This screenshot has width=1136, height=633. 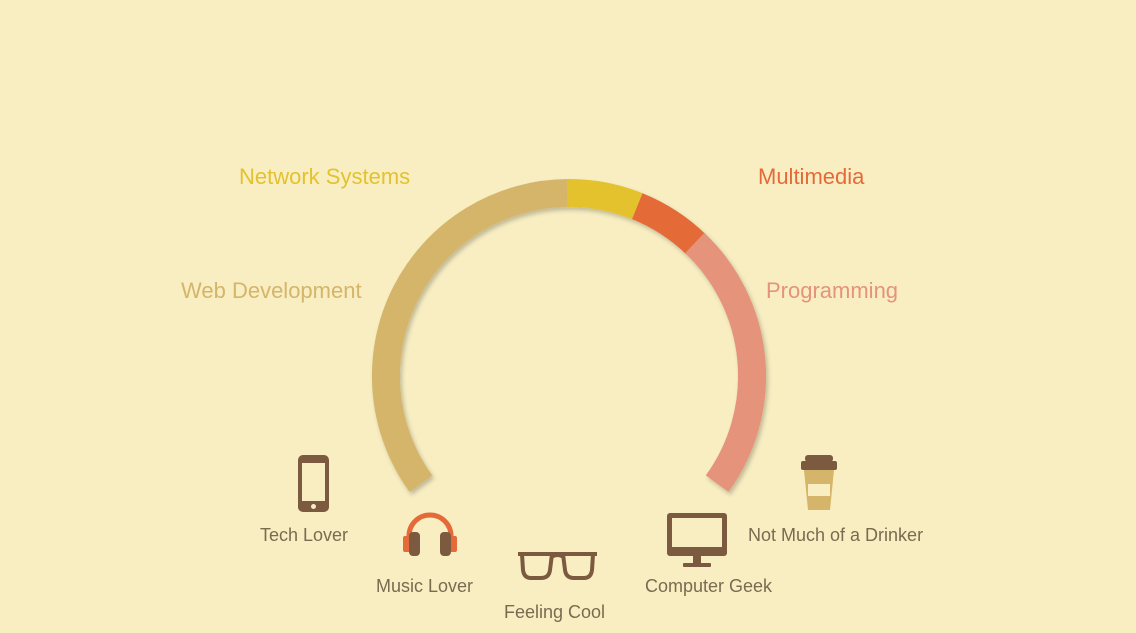 I want to click on headphones-icon, so click(x=430, y=534).